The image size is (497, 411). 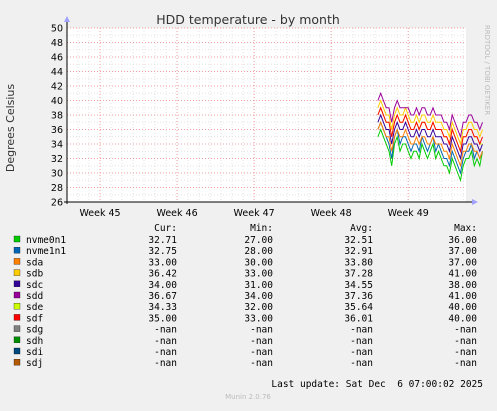 What do you see at coordinates (462, 274) in the screenshot?
I see `legend-max-sdb: 41.00` at bounding box center [462, 274].